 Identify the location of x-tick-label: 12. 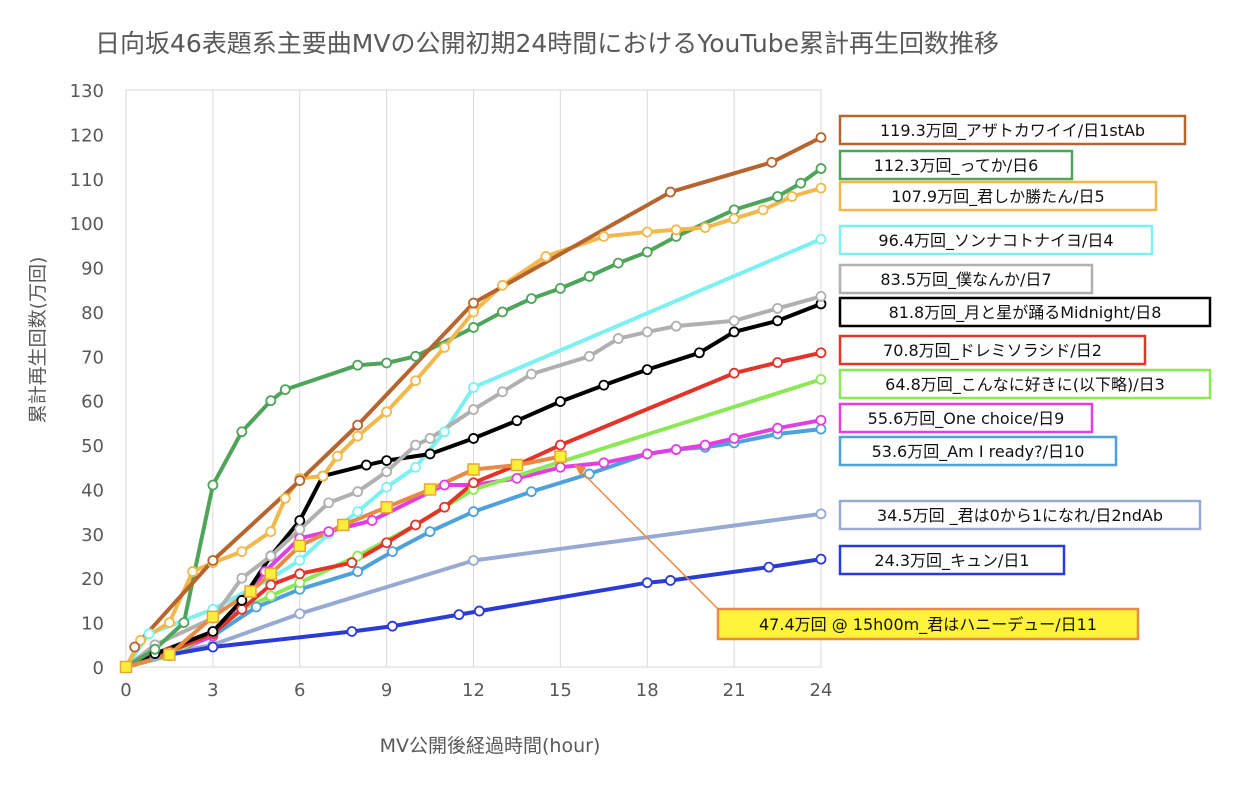
(473, 690).